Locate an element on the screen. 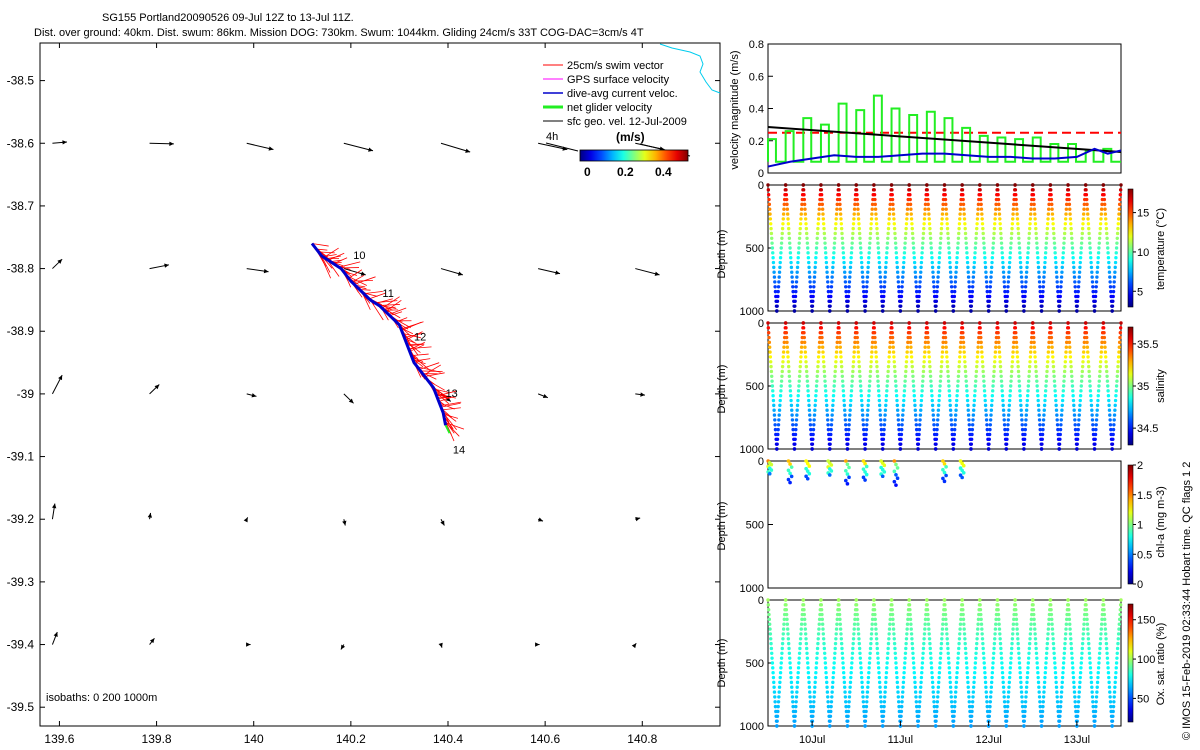 Image resolution: width=1200 pixels, height=750 pixels. colorbar-tick-label: 1.5 is located at coordinates (1144, 496).